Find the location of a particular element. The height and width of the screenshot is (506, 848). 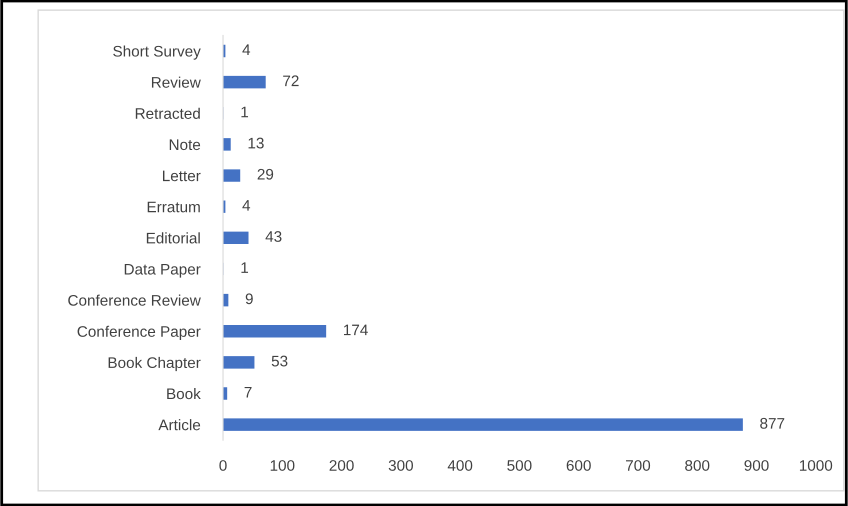

y-tick-label: Short Survey is located at coordinates (157, 52).